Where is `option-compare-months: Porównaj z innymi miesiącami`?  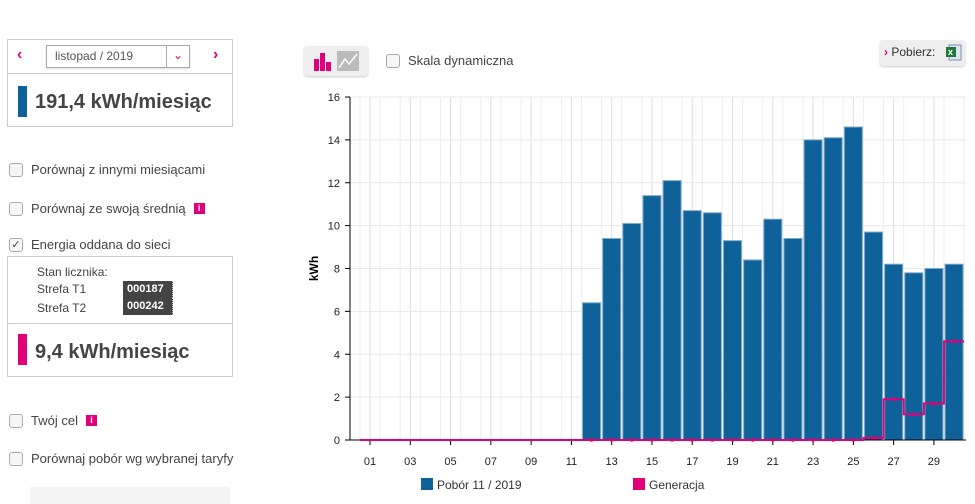
option-compare-months: Porównaj z innymi miesiącami is located at coordinates (107, 169).